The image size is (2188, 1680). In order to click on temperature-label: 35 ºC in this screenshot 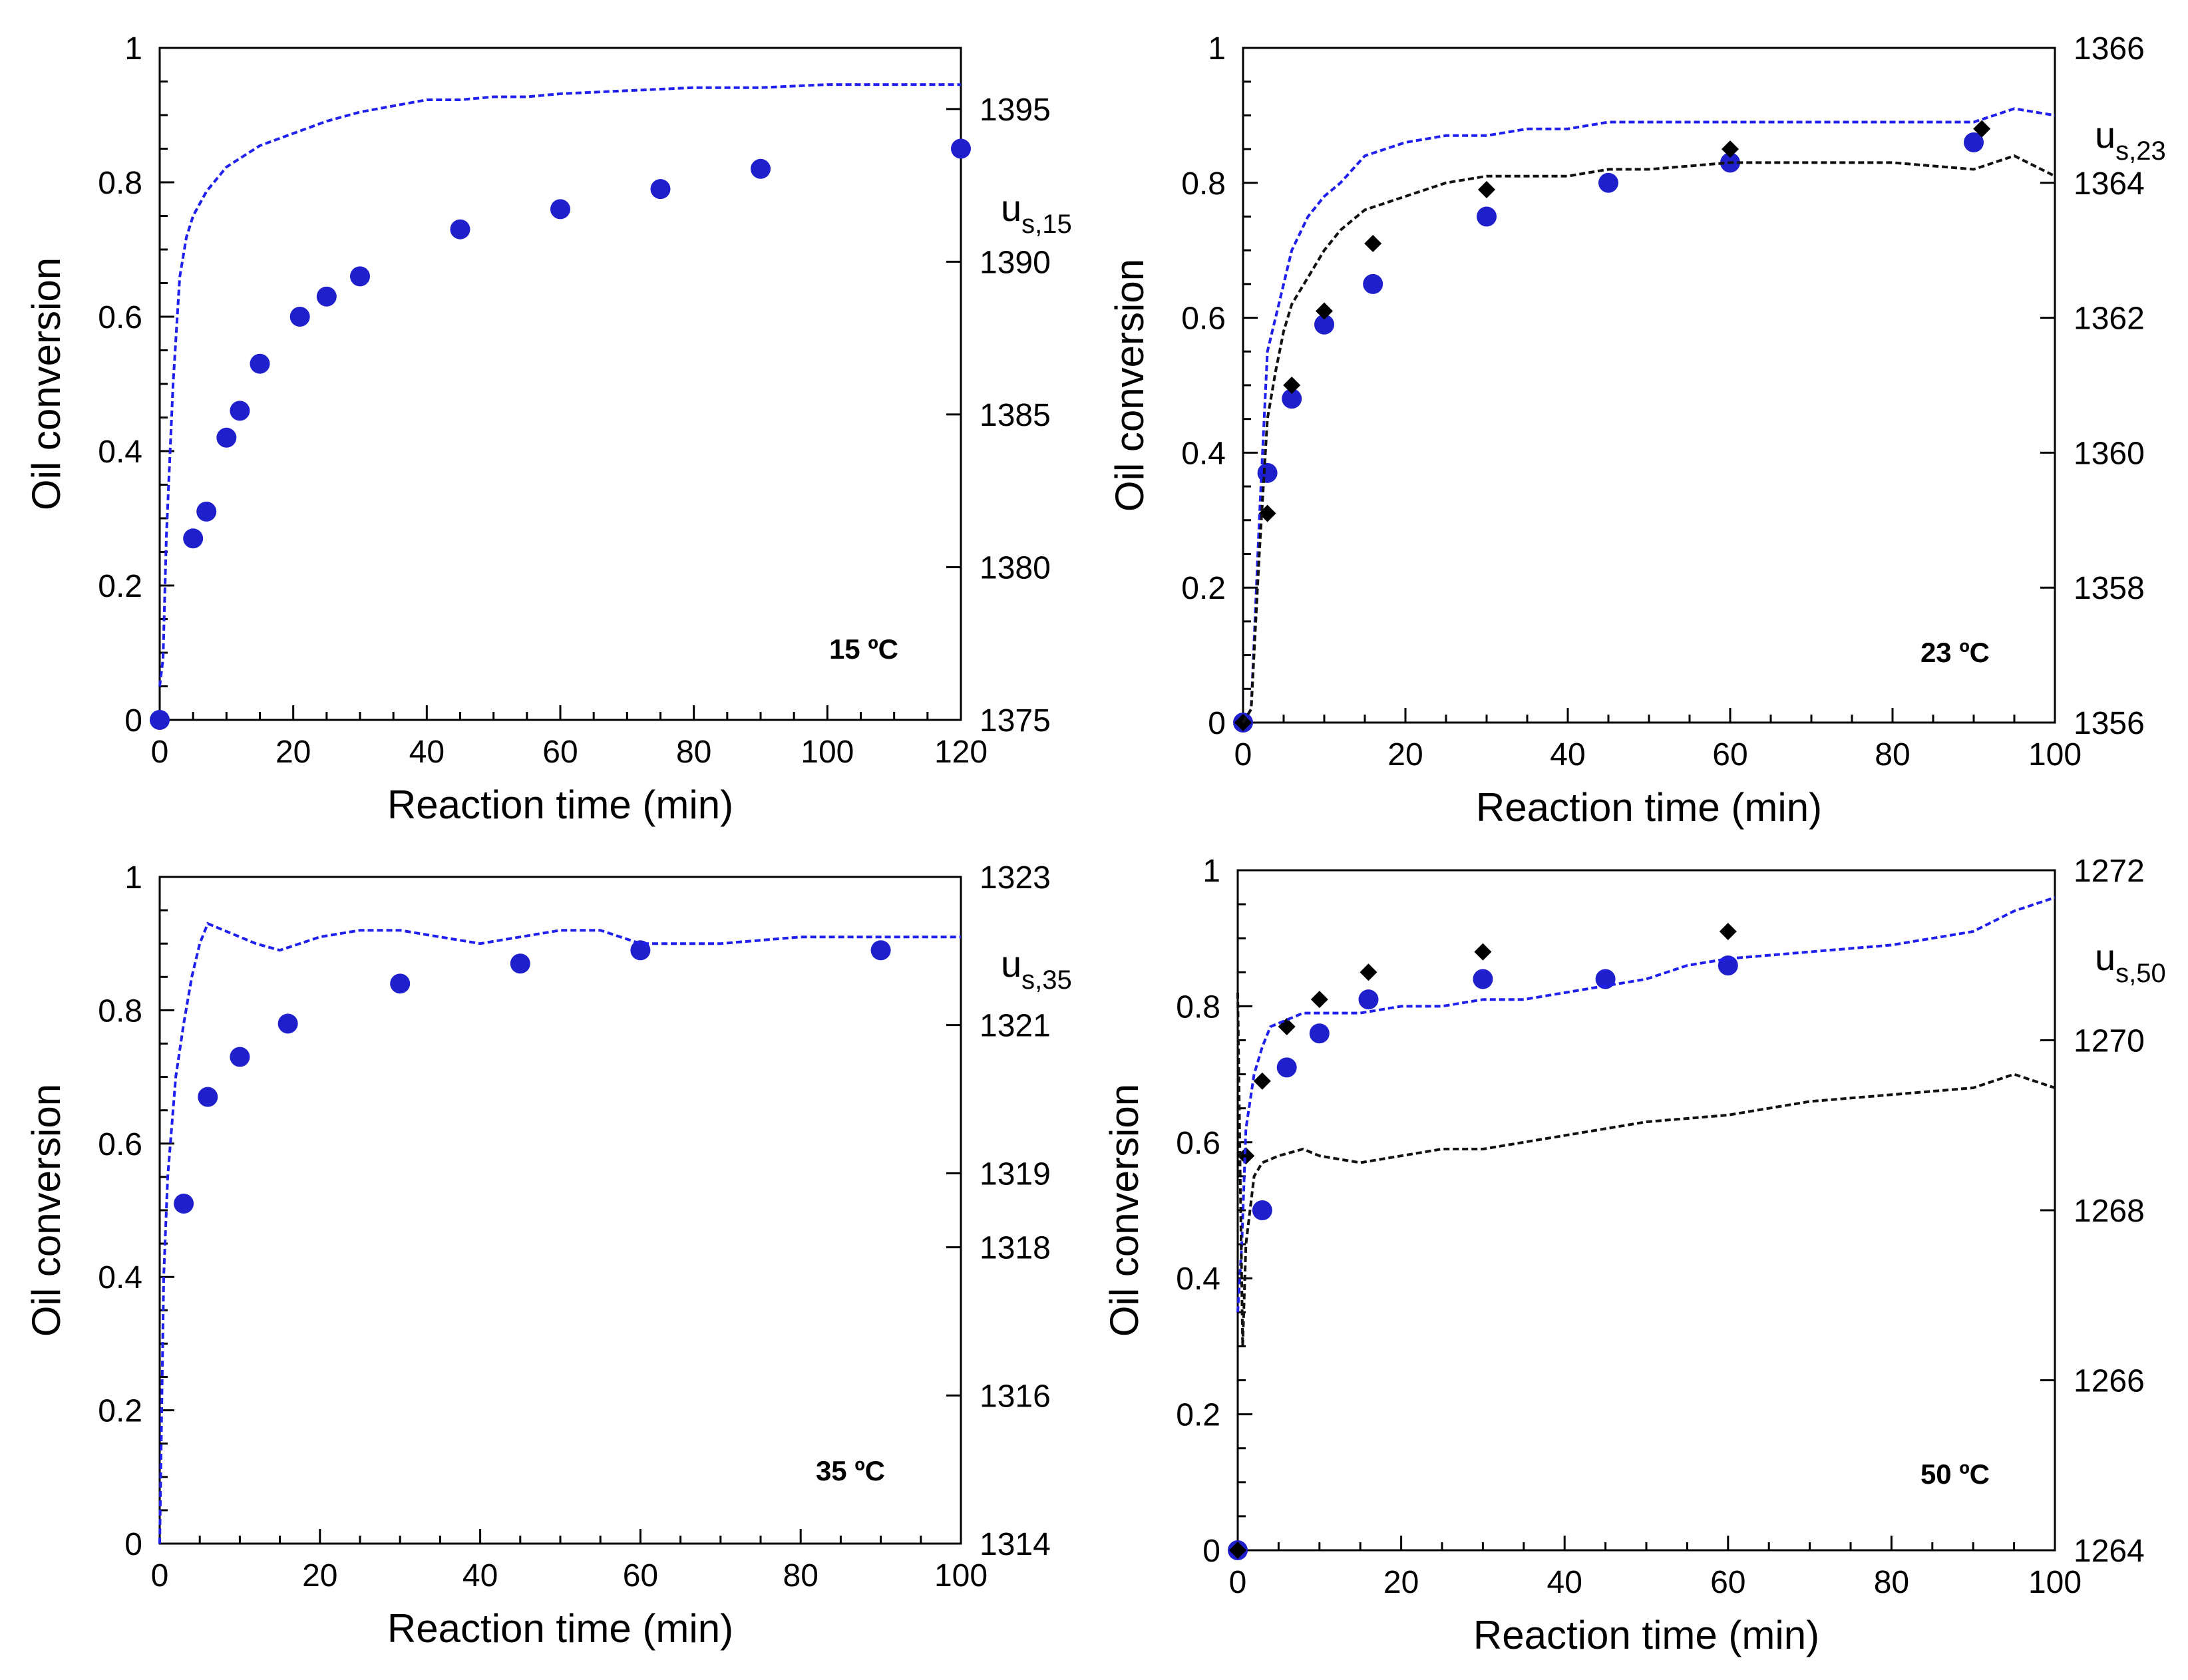, I will do `click(850, 1470)`.